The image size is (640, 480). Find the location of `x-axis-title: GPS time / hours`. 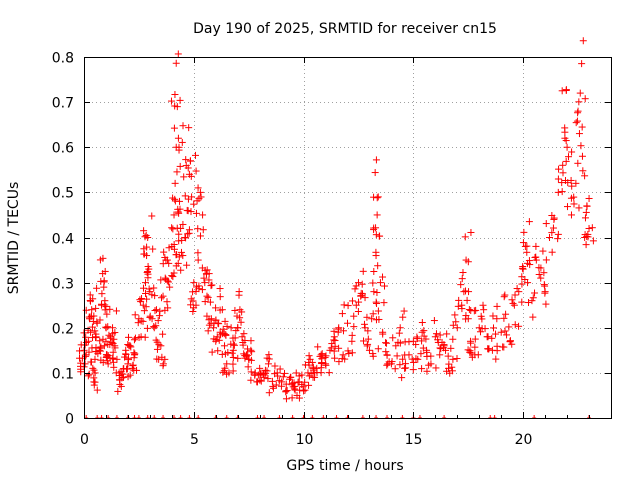

x-axis-title: GPS time / hours is located at coordinates (344, 466).